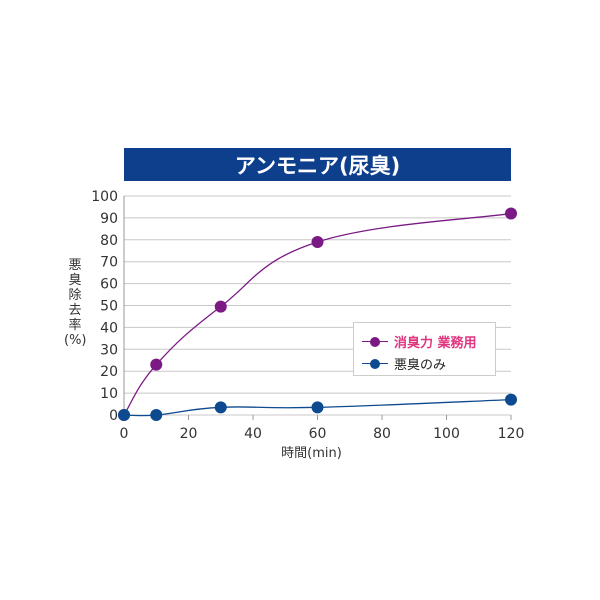 The height and width of the screenshot is (600, 600). I want to click on y-tick-label: 50, so click(109, 307).